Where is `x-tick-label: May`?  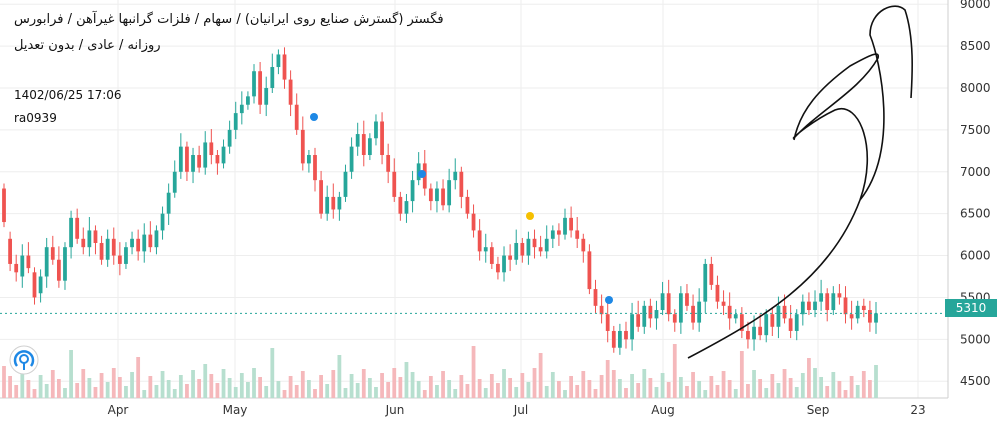
x-tick-label: May is located at coordinates (235, 410).